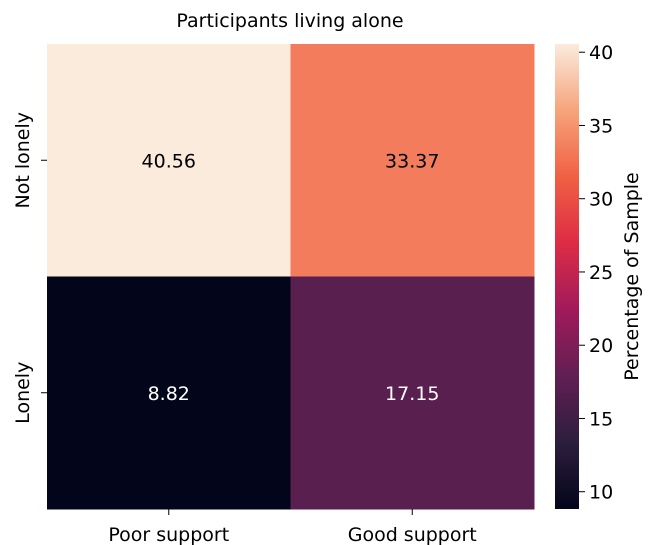  Describe the element at coordinates (601, 53) in the screenshot. I see `colorbar-tick-label: 40` at that location.